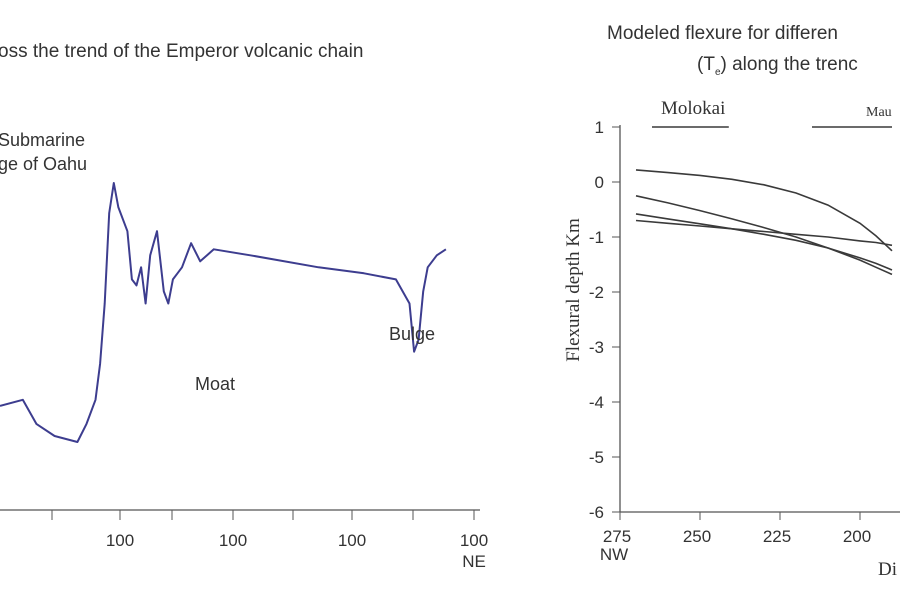  What do you see at coordinates (474, 561) in the screenshot?
I see `left-x-direction-label: NE` at bounding box center [474, 561].